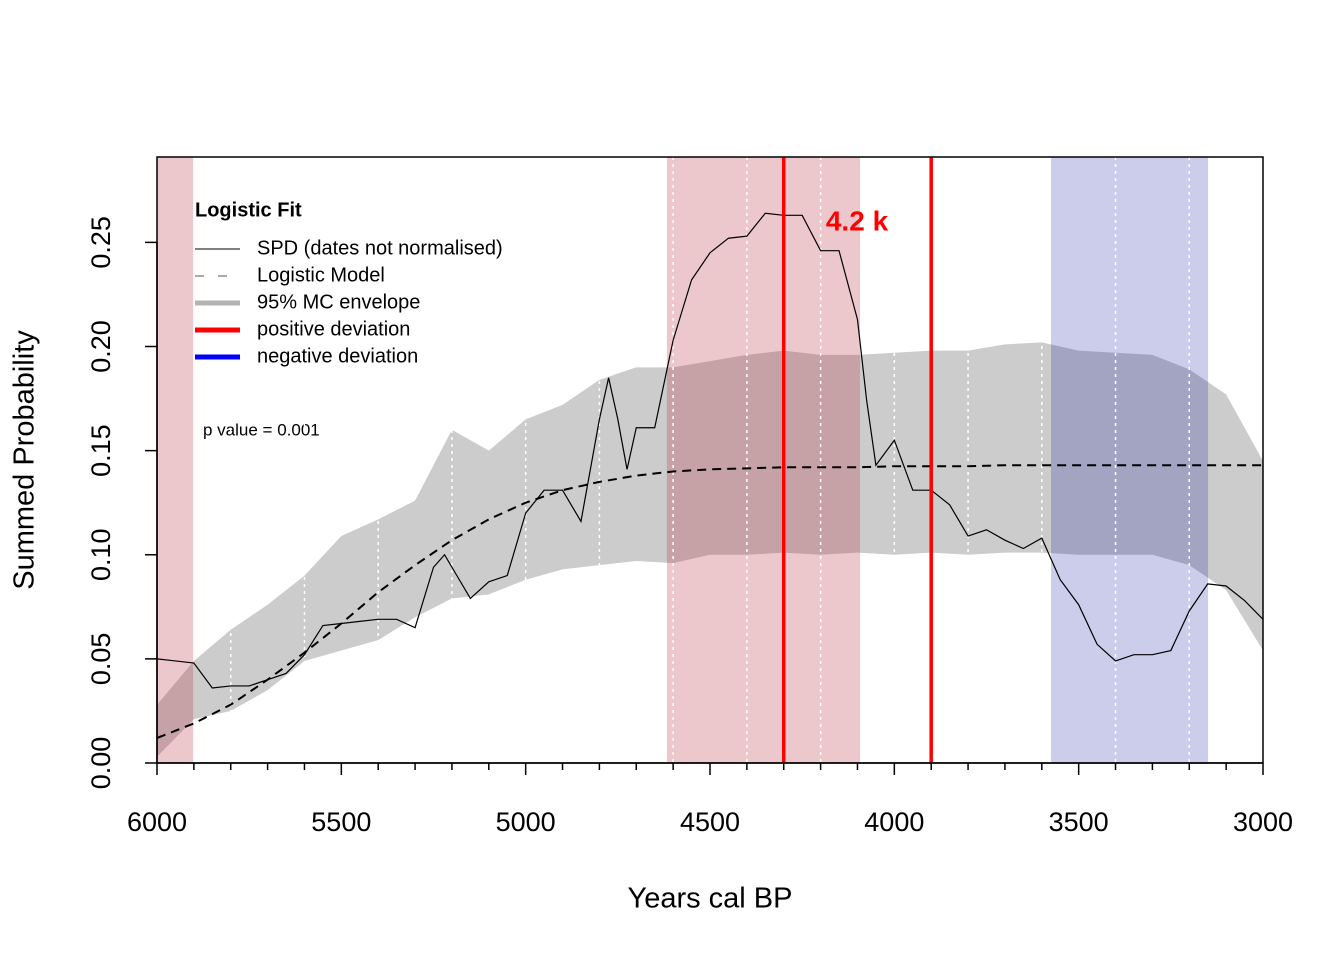 Image resolution: width=1344 pixels, height=960 pixels. What do you see at coordinates (857, 220) in the screenshot?
I see `annotation: 4.2 k` at bounding box center [857, 220].